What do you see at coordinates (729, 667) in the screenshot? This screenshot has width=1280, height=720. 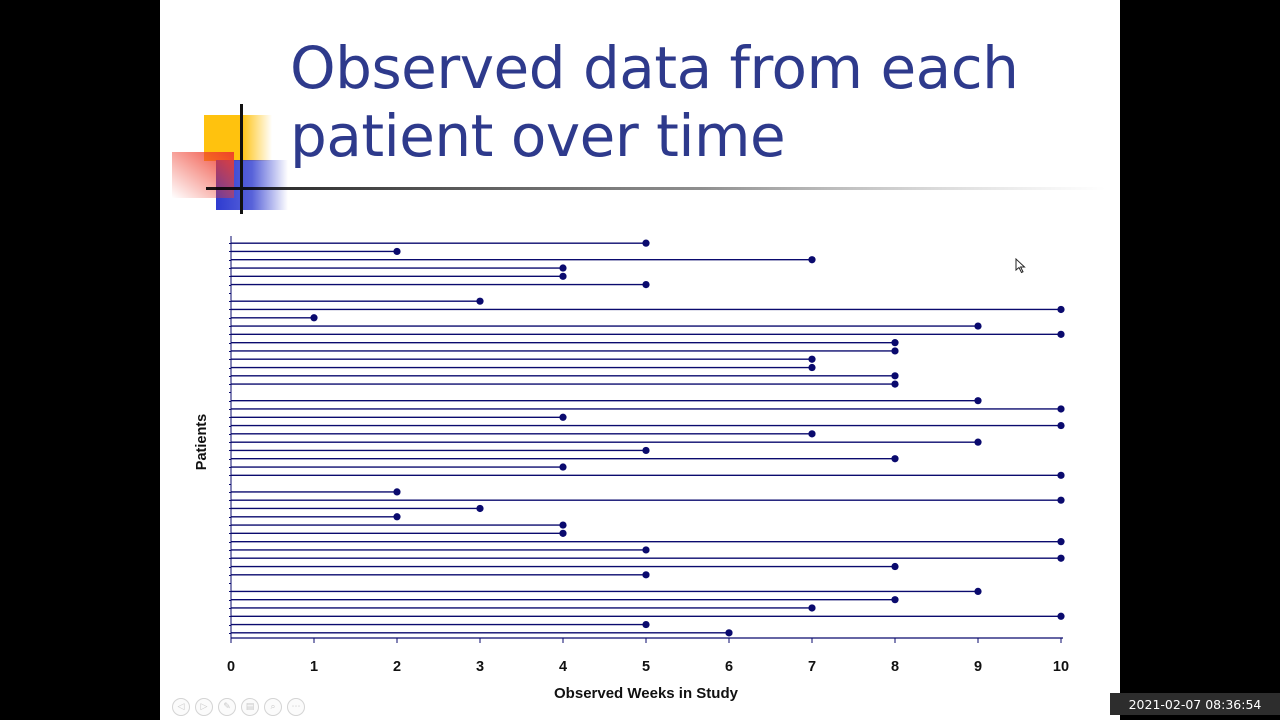 I see `x-tick-label: 6` at bounding box center [729, 667].